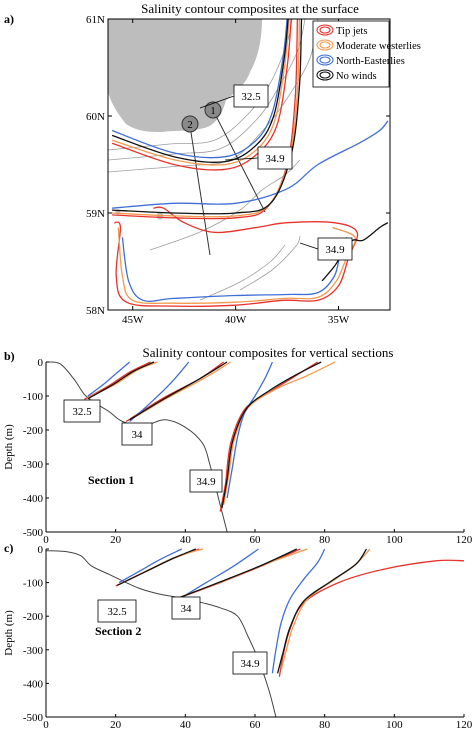 The height and width of the screenshot is (733, 474). Describe the element at coordinates (236, 320) in the screenshot. I see `map-x-tick-label: 40W` at that location.